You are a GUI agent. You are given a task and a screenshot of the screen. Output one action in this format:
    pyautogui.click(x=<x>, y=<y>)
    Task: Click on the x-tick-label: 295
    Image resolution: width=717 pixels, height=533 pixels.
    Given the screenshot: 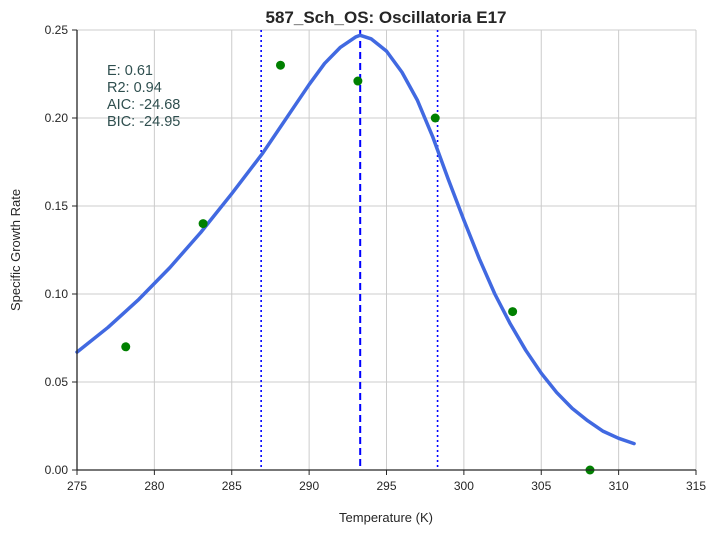 What is the action you would take?
    pyautogui.click(x=386, y=486)
    